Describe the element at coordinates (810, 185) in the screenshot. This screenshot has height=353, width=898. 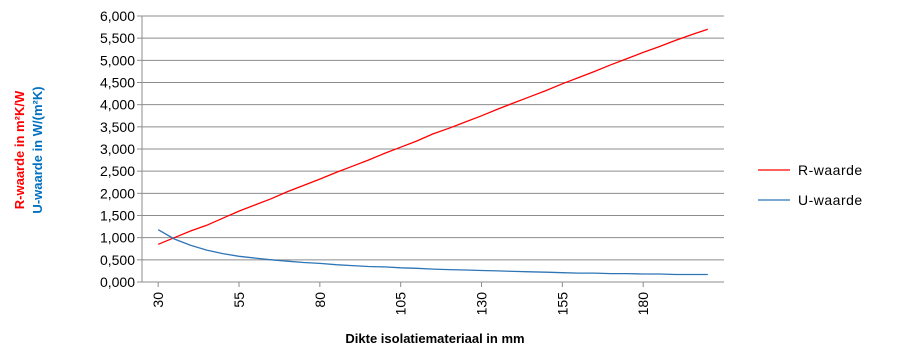
I see `legend: R-waarde U-waarde` at that location.